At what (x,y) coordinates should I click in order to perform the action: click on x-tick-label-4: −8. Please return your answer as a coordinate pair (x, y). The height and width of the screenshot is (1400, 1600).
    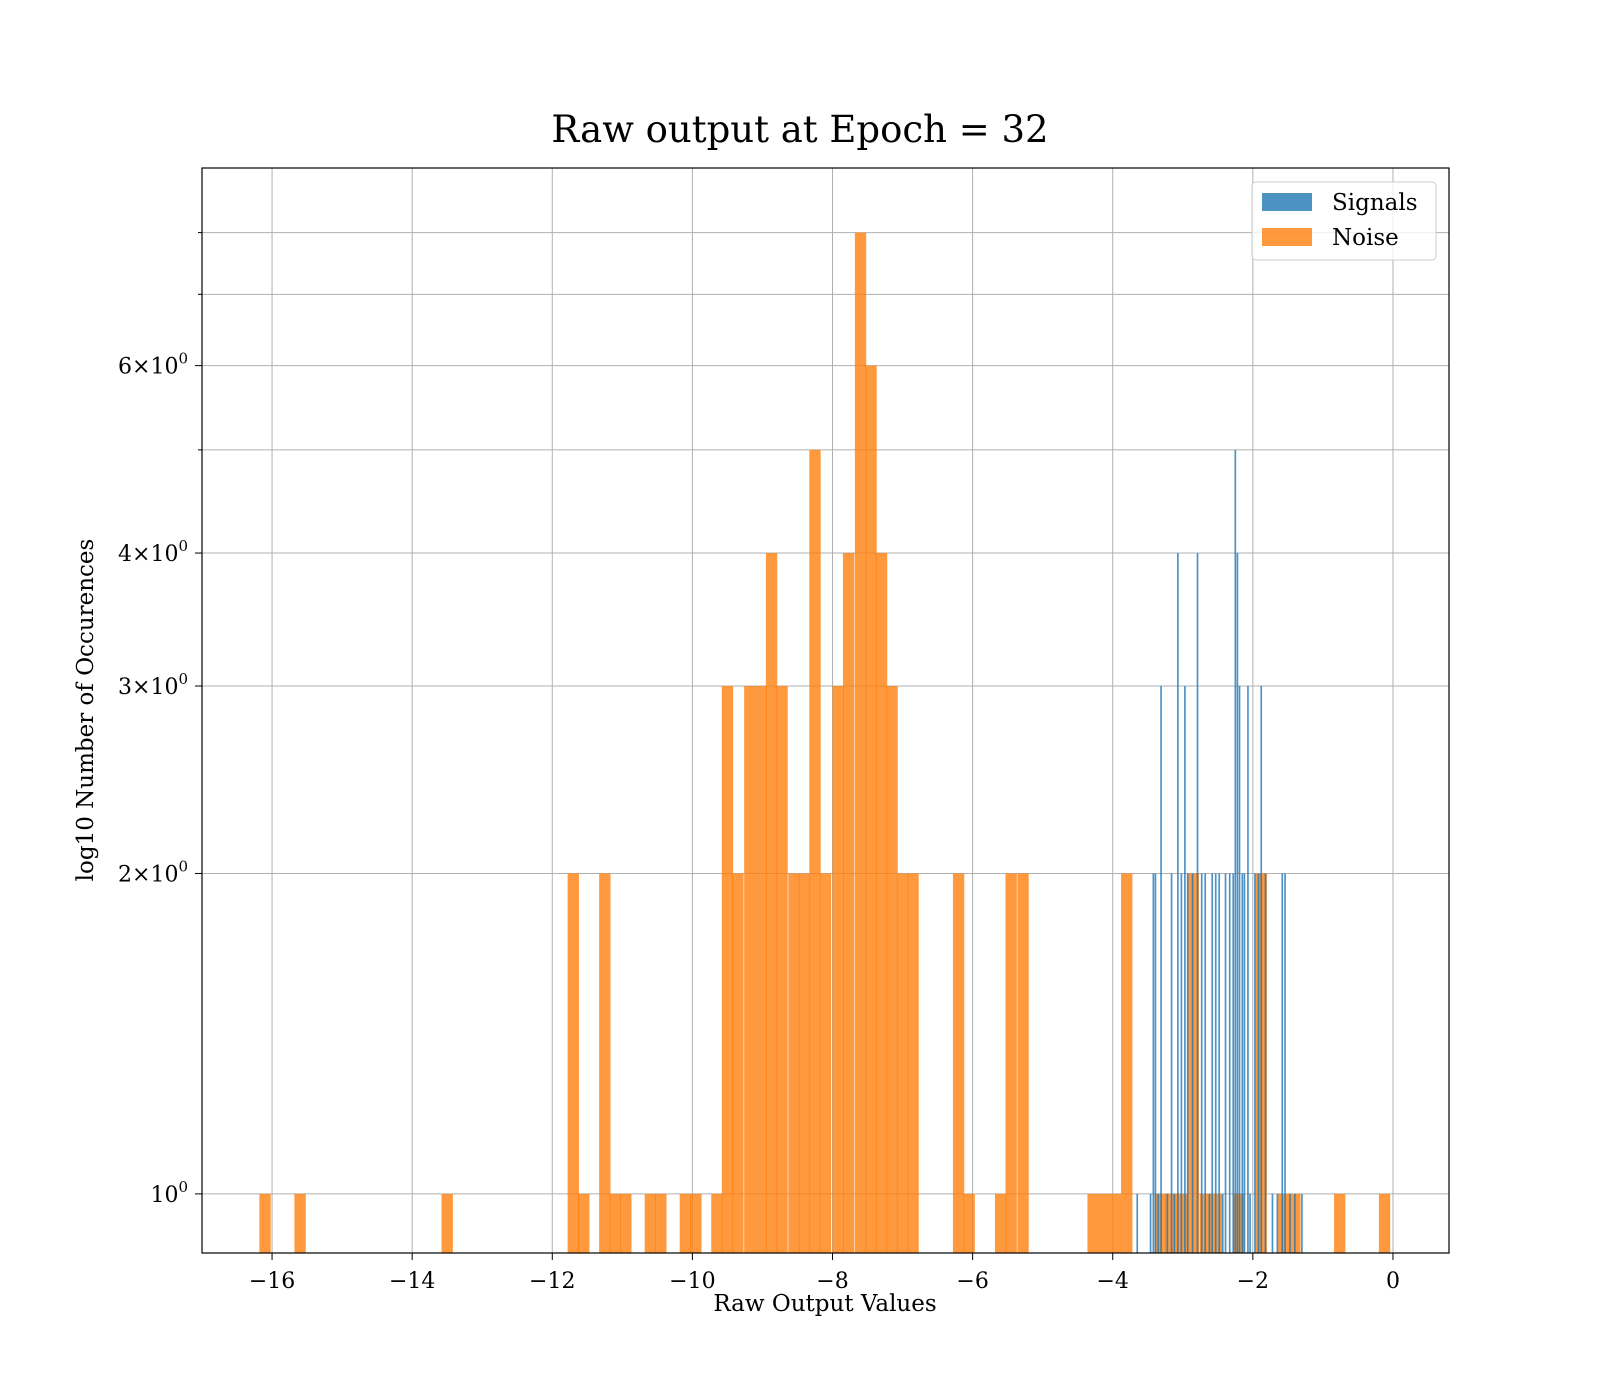
    Looking at the image, I should click on (832, 1281).